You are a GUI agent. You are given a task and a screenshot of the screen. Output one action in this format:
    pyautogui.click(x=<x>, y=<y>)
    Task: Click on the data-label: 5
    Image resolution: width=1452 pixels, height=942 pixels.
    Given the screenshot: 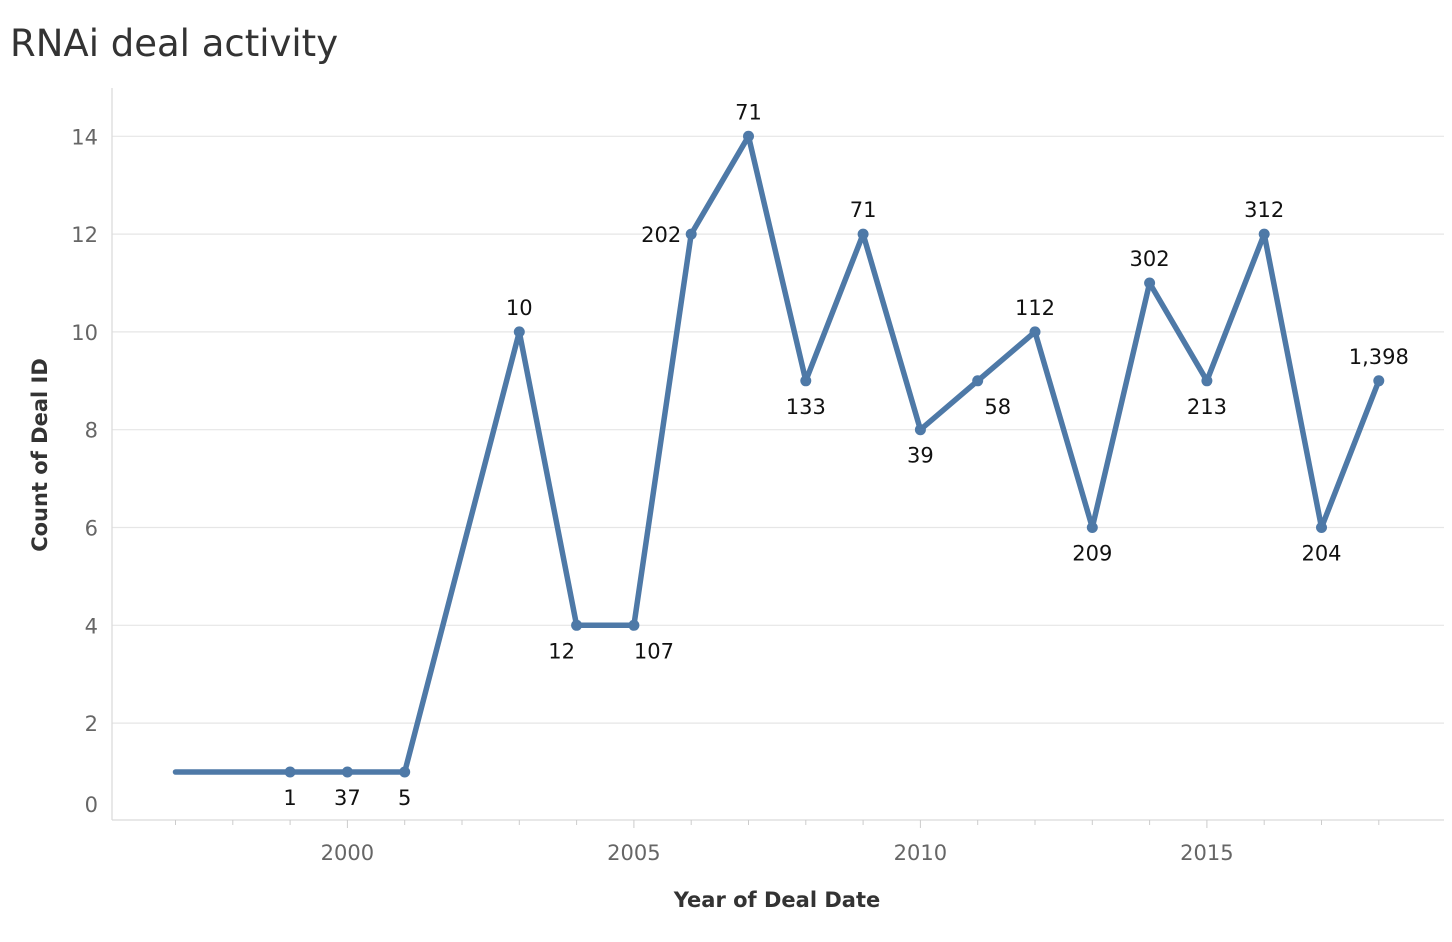 What is the action you would take?
    pyautogui.click(x=404, y=798)
    